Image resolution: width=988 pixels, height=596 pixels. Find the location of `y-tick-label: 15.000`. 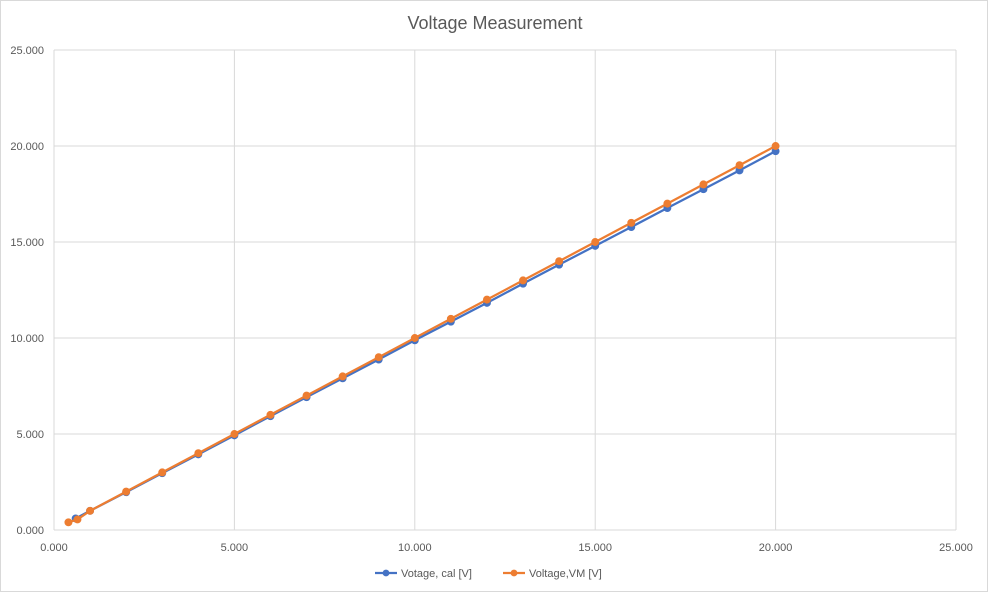

y-tick-label: 15.000 is located at coordinates (27, 243).